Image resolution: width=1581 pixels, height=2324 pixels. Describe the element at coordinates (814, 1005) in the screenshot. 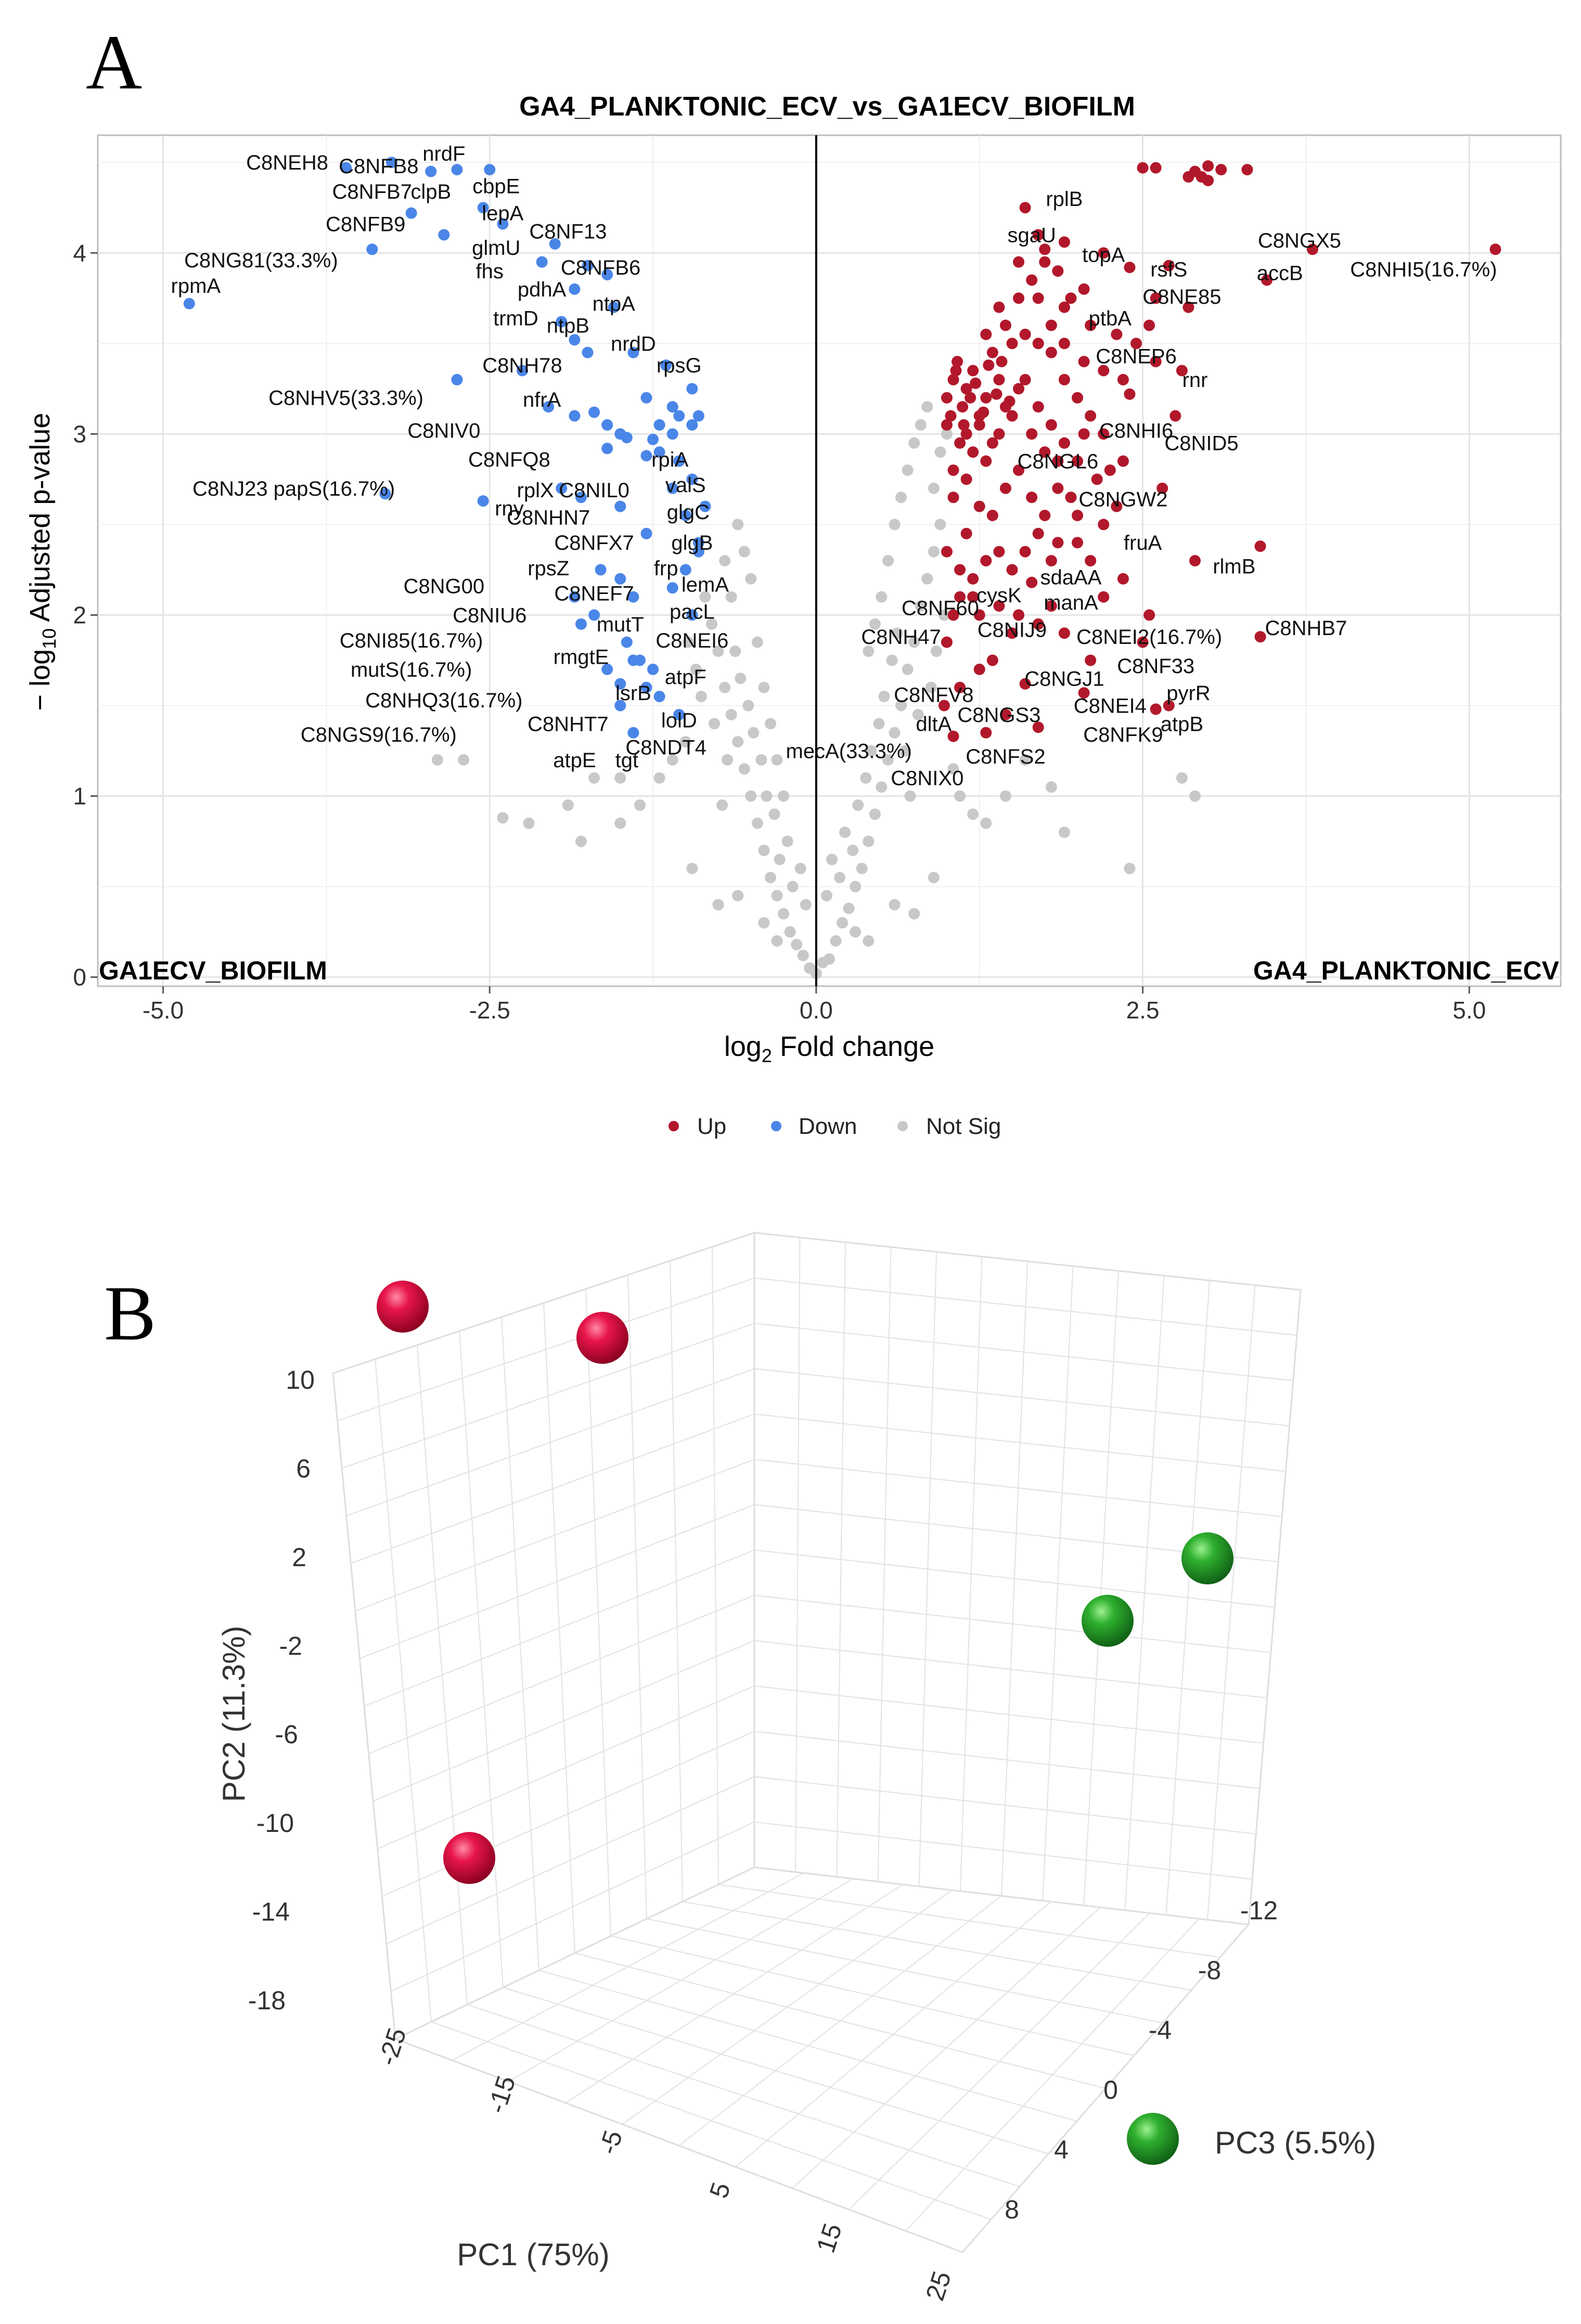

I see `x-axis-ticks: -5.0 -2.5 0.0 2.5 5.0` at that location.